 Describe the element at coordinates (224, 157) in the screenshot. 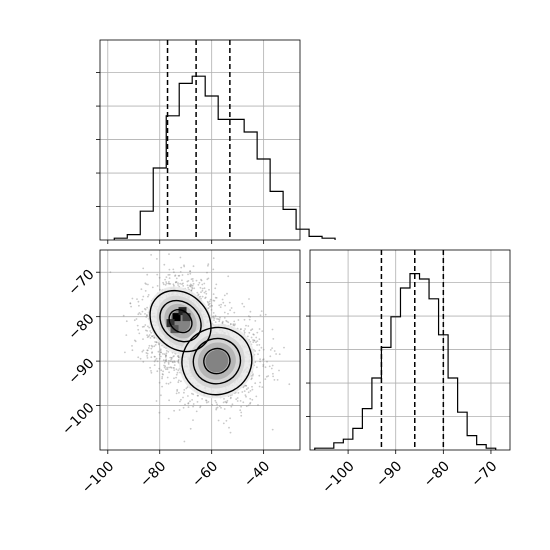

I see `hist-top-histogram-line` at that location.